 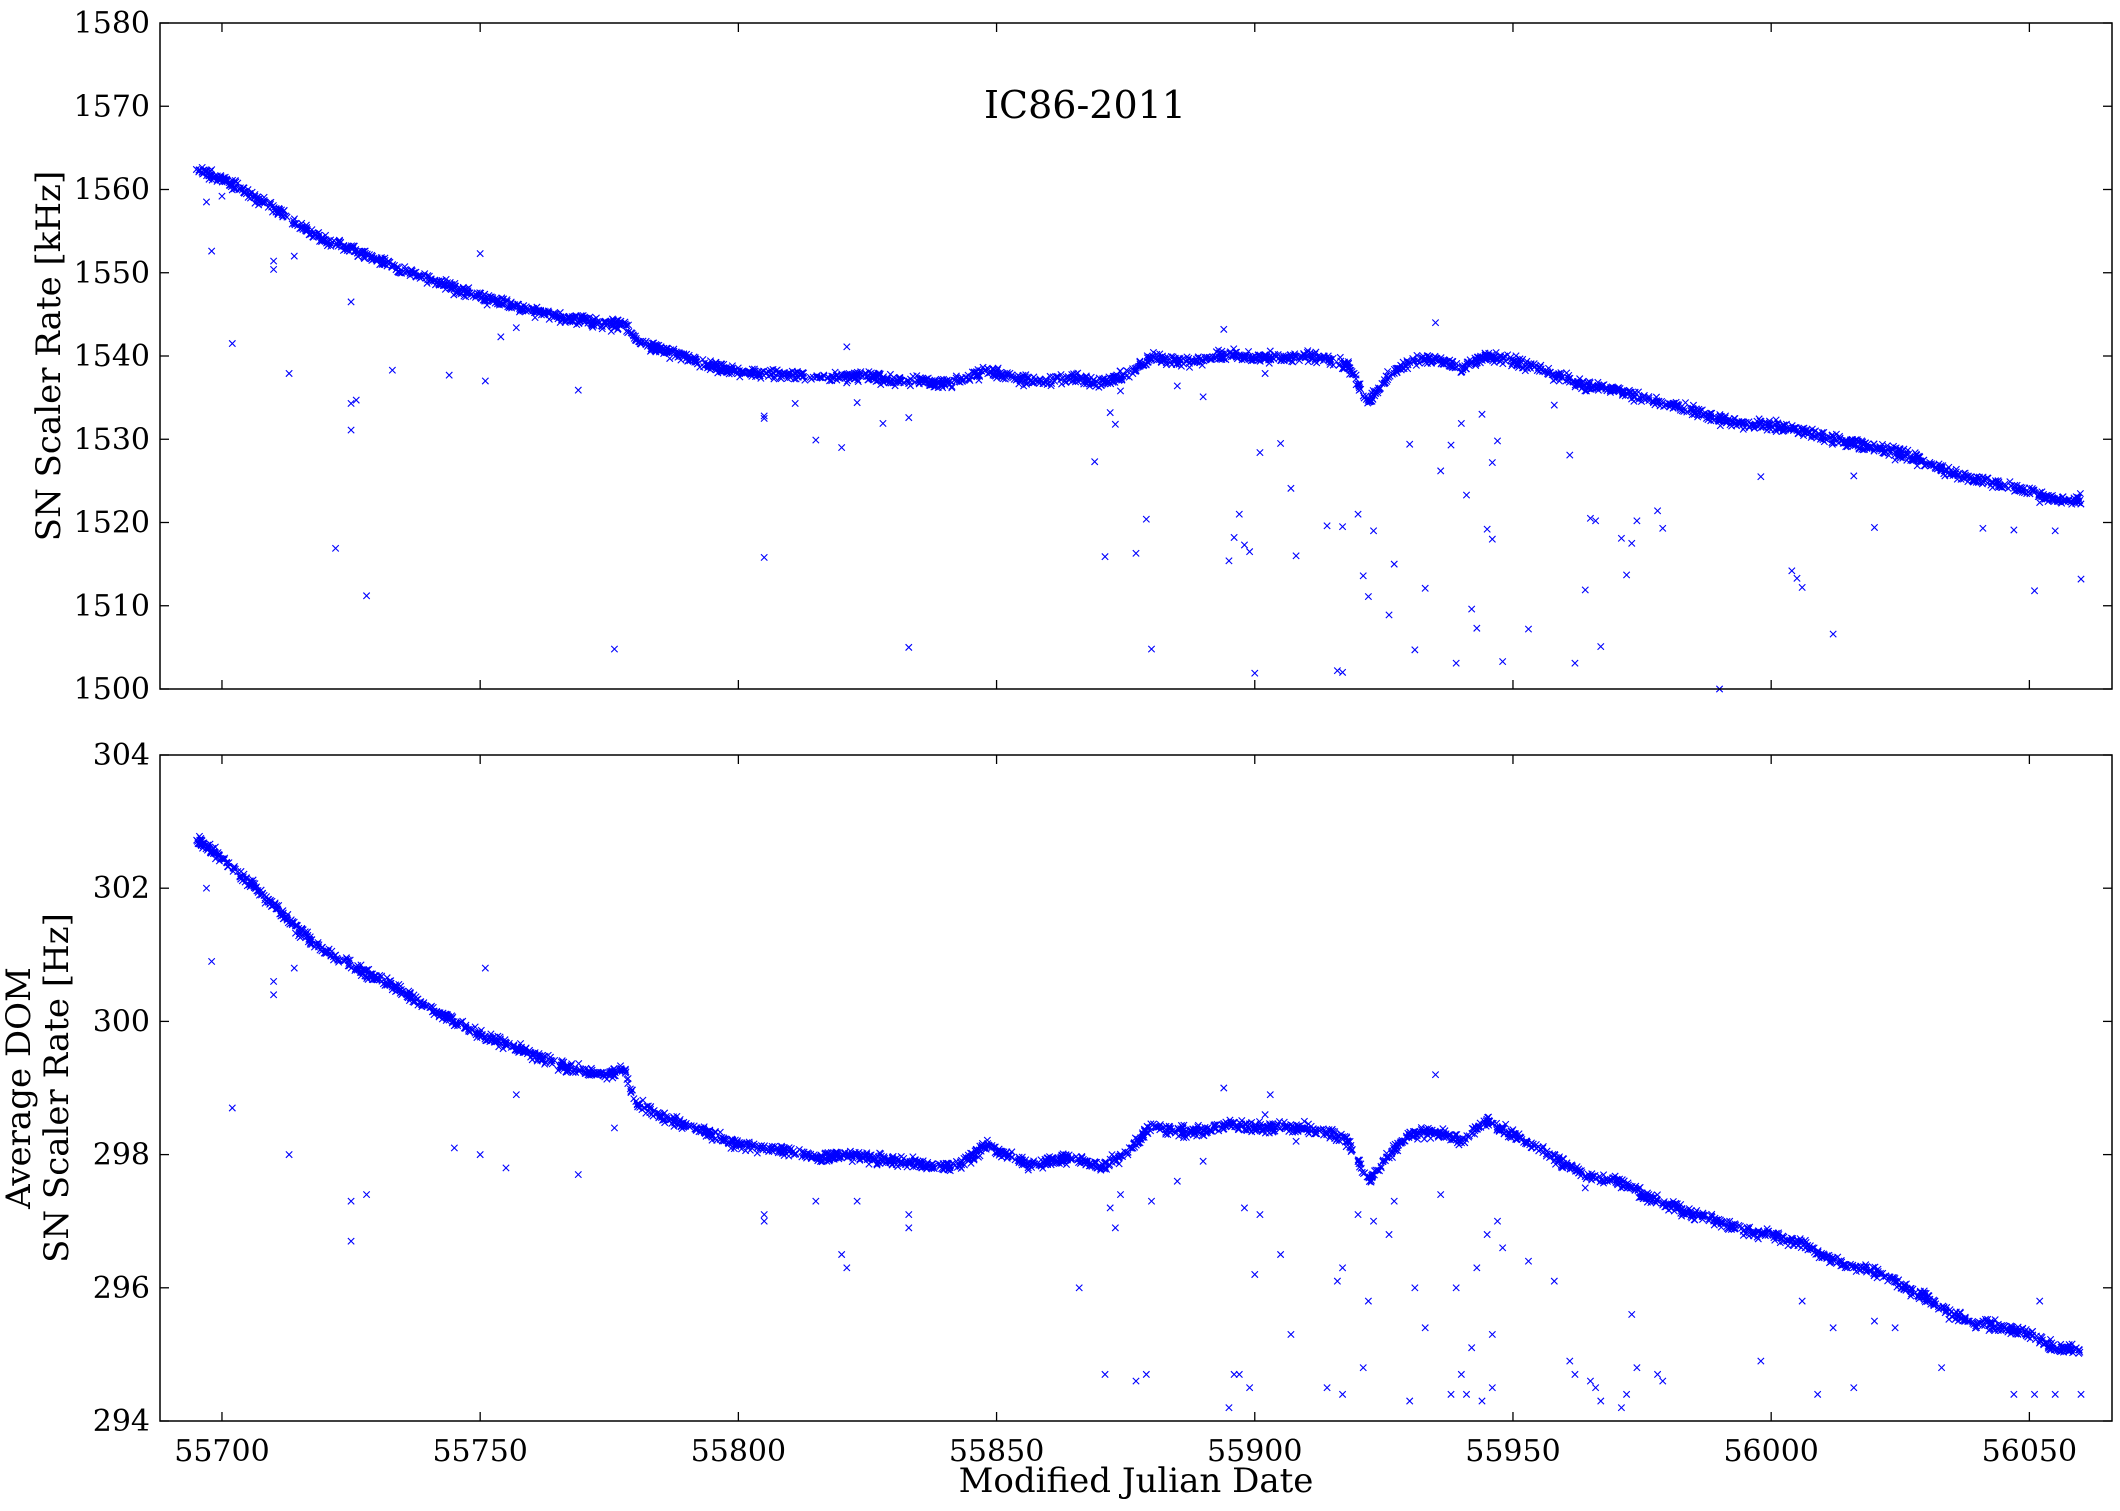 What do you see at coordinates (112, 190) in the screenshot?
I see `y-tick-label: 1560` at bounding box center [112, 190].